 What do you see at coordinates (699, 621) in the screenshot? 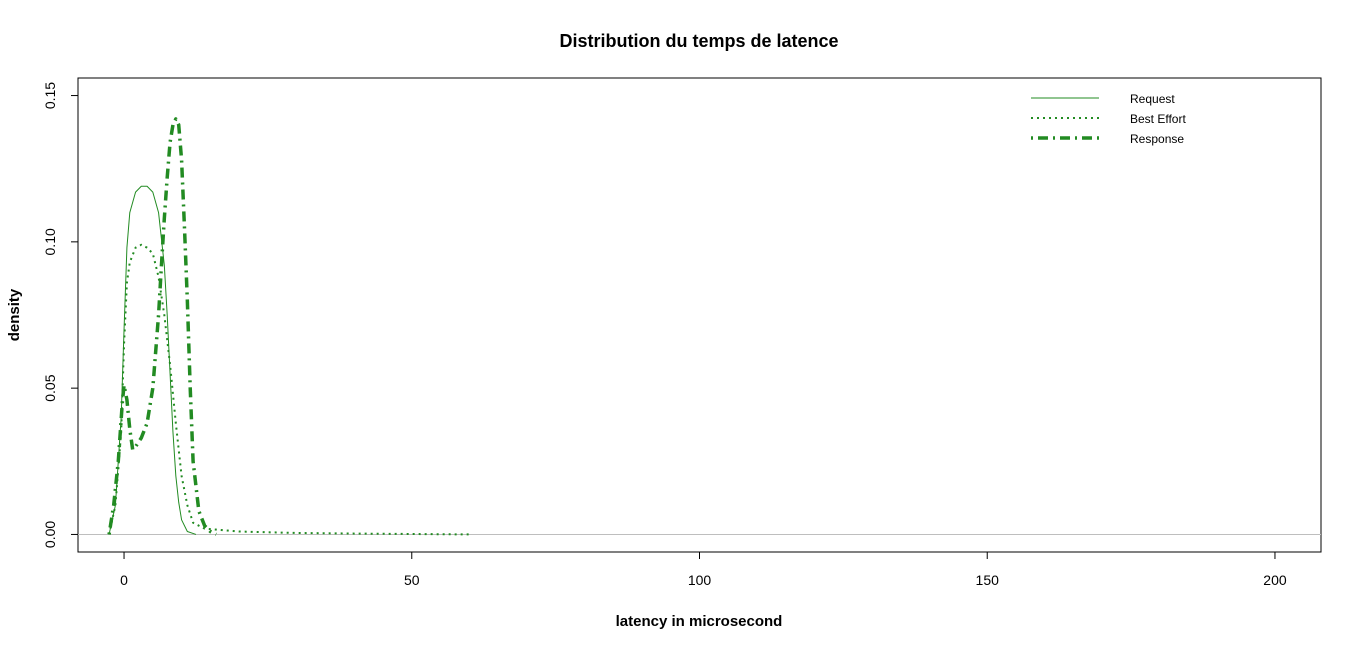
I see `x-axis-label: latency in microsecond` at bounding box center [699, 621].